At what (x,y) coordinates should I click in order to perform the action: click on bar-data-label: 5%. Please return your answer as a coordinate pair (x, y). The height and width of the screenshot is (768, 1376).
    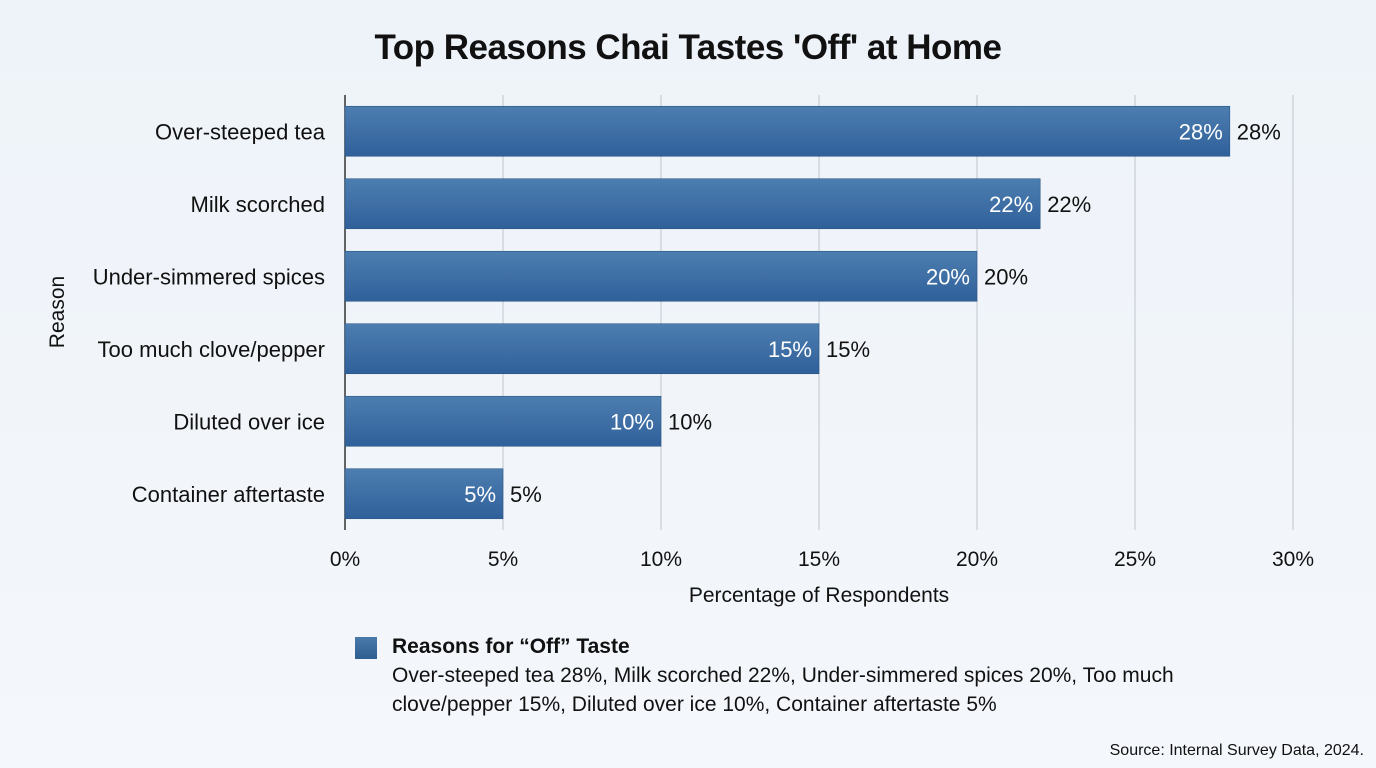
    Looking at the image, I should click on (526, 494).